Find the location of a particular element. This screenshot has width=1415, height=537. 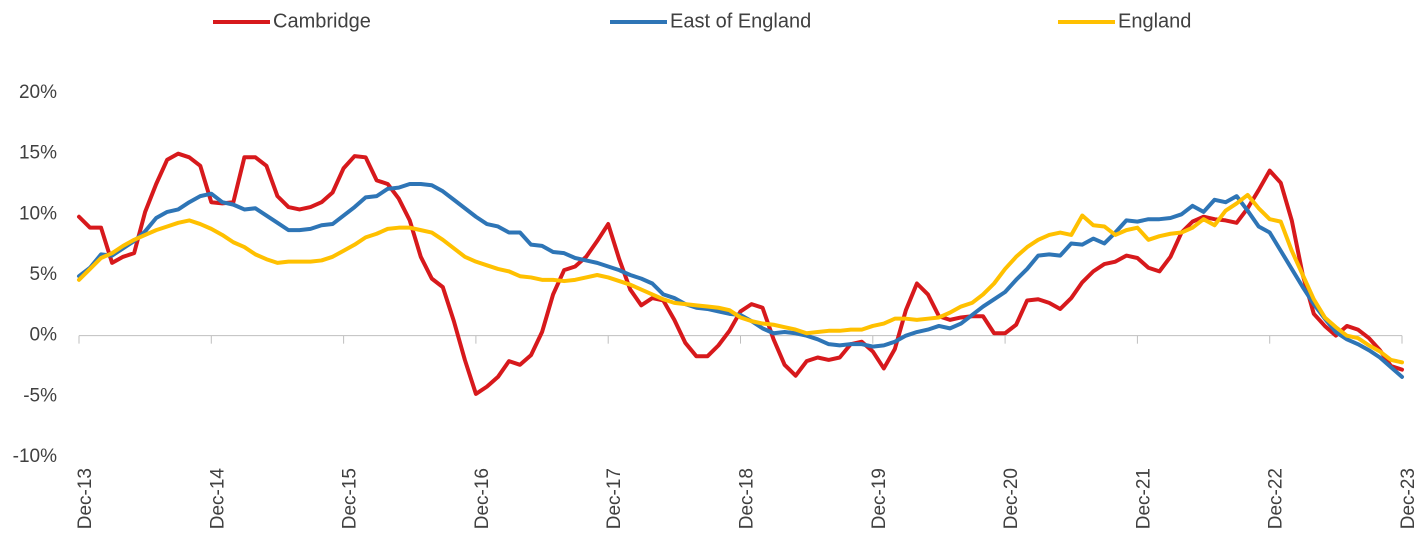

legend-label: England is located at coordinates (1154, 21).